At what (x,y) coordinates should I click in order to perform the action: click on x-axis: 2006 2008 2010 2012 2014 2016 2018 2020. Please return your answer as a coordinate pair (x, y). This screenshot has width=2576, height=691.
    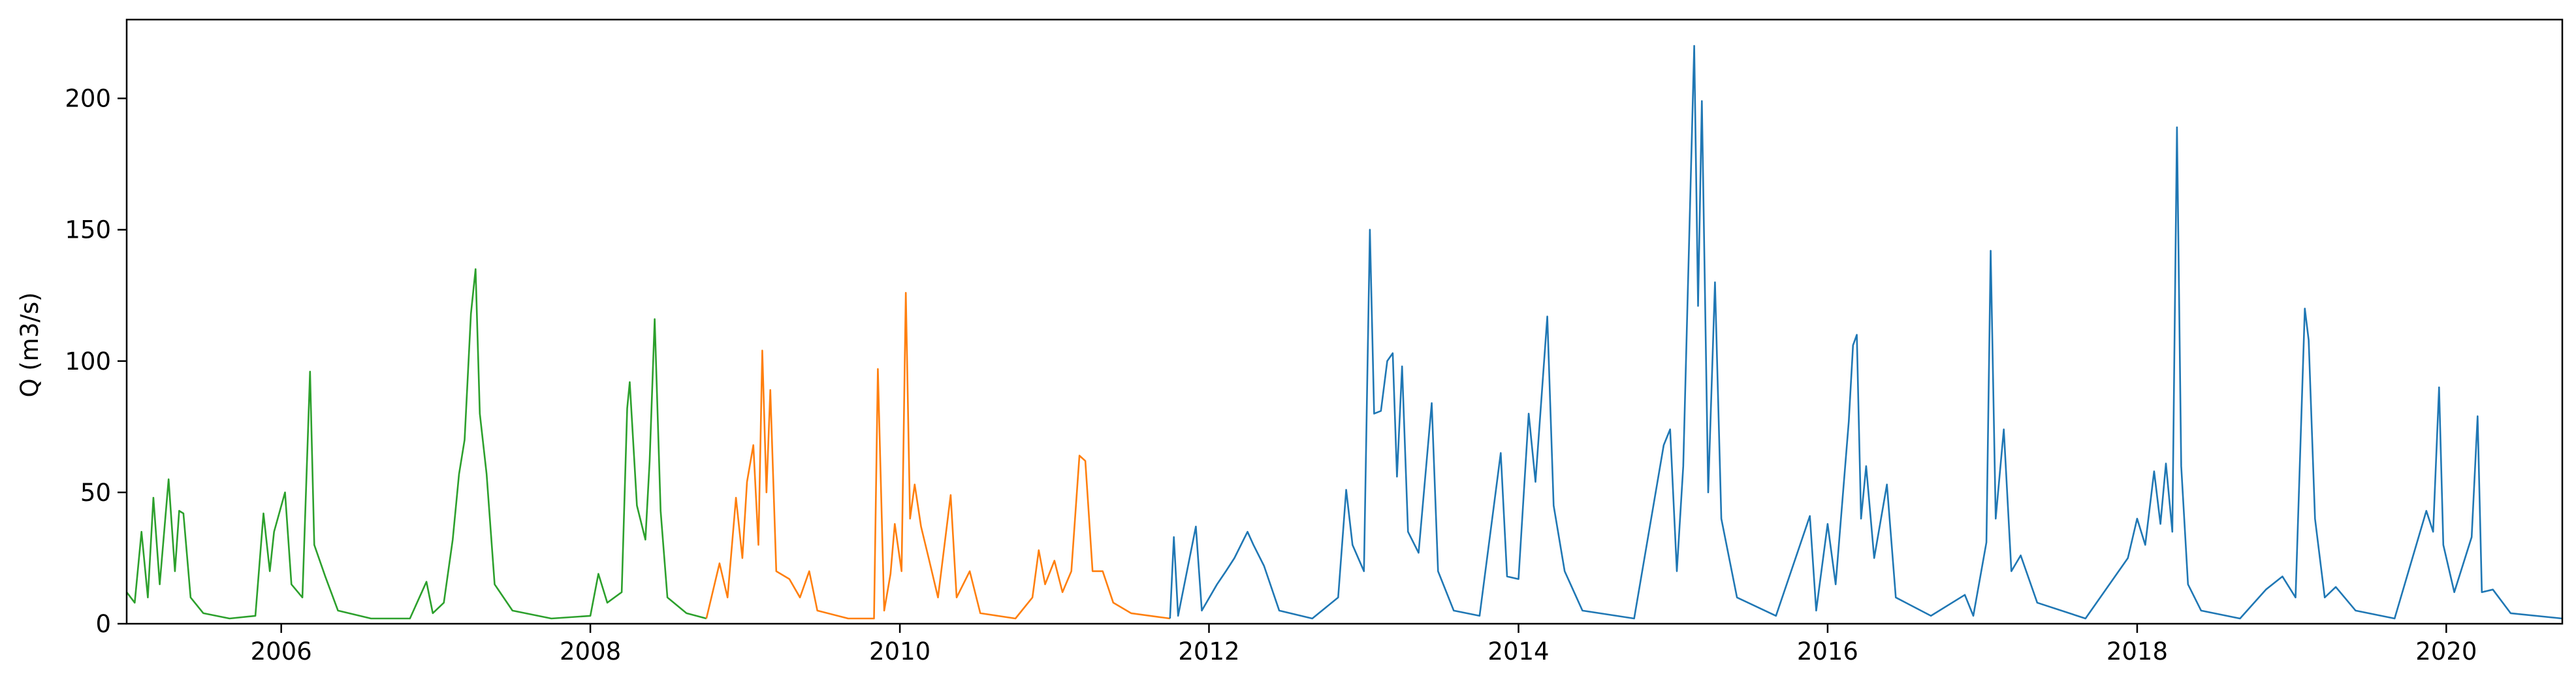
    Looking at the image, I should click on (1364, 645).